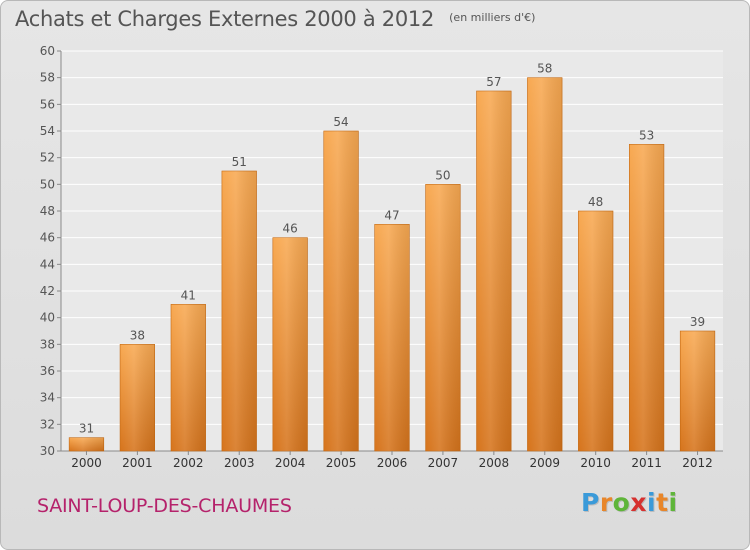 This screenshot has height=550, width=750. Describe the element at coordinates (47, 318) in the screenshot. I see `y-tick-label: 40` at that location.